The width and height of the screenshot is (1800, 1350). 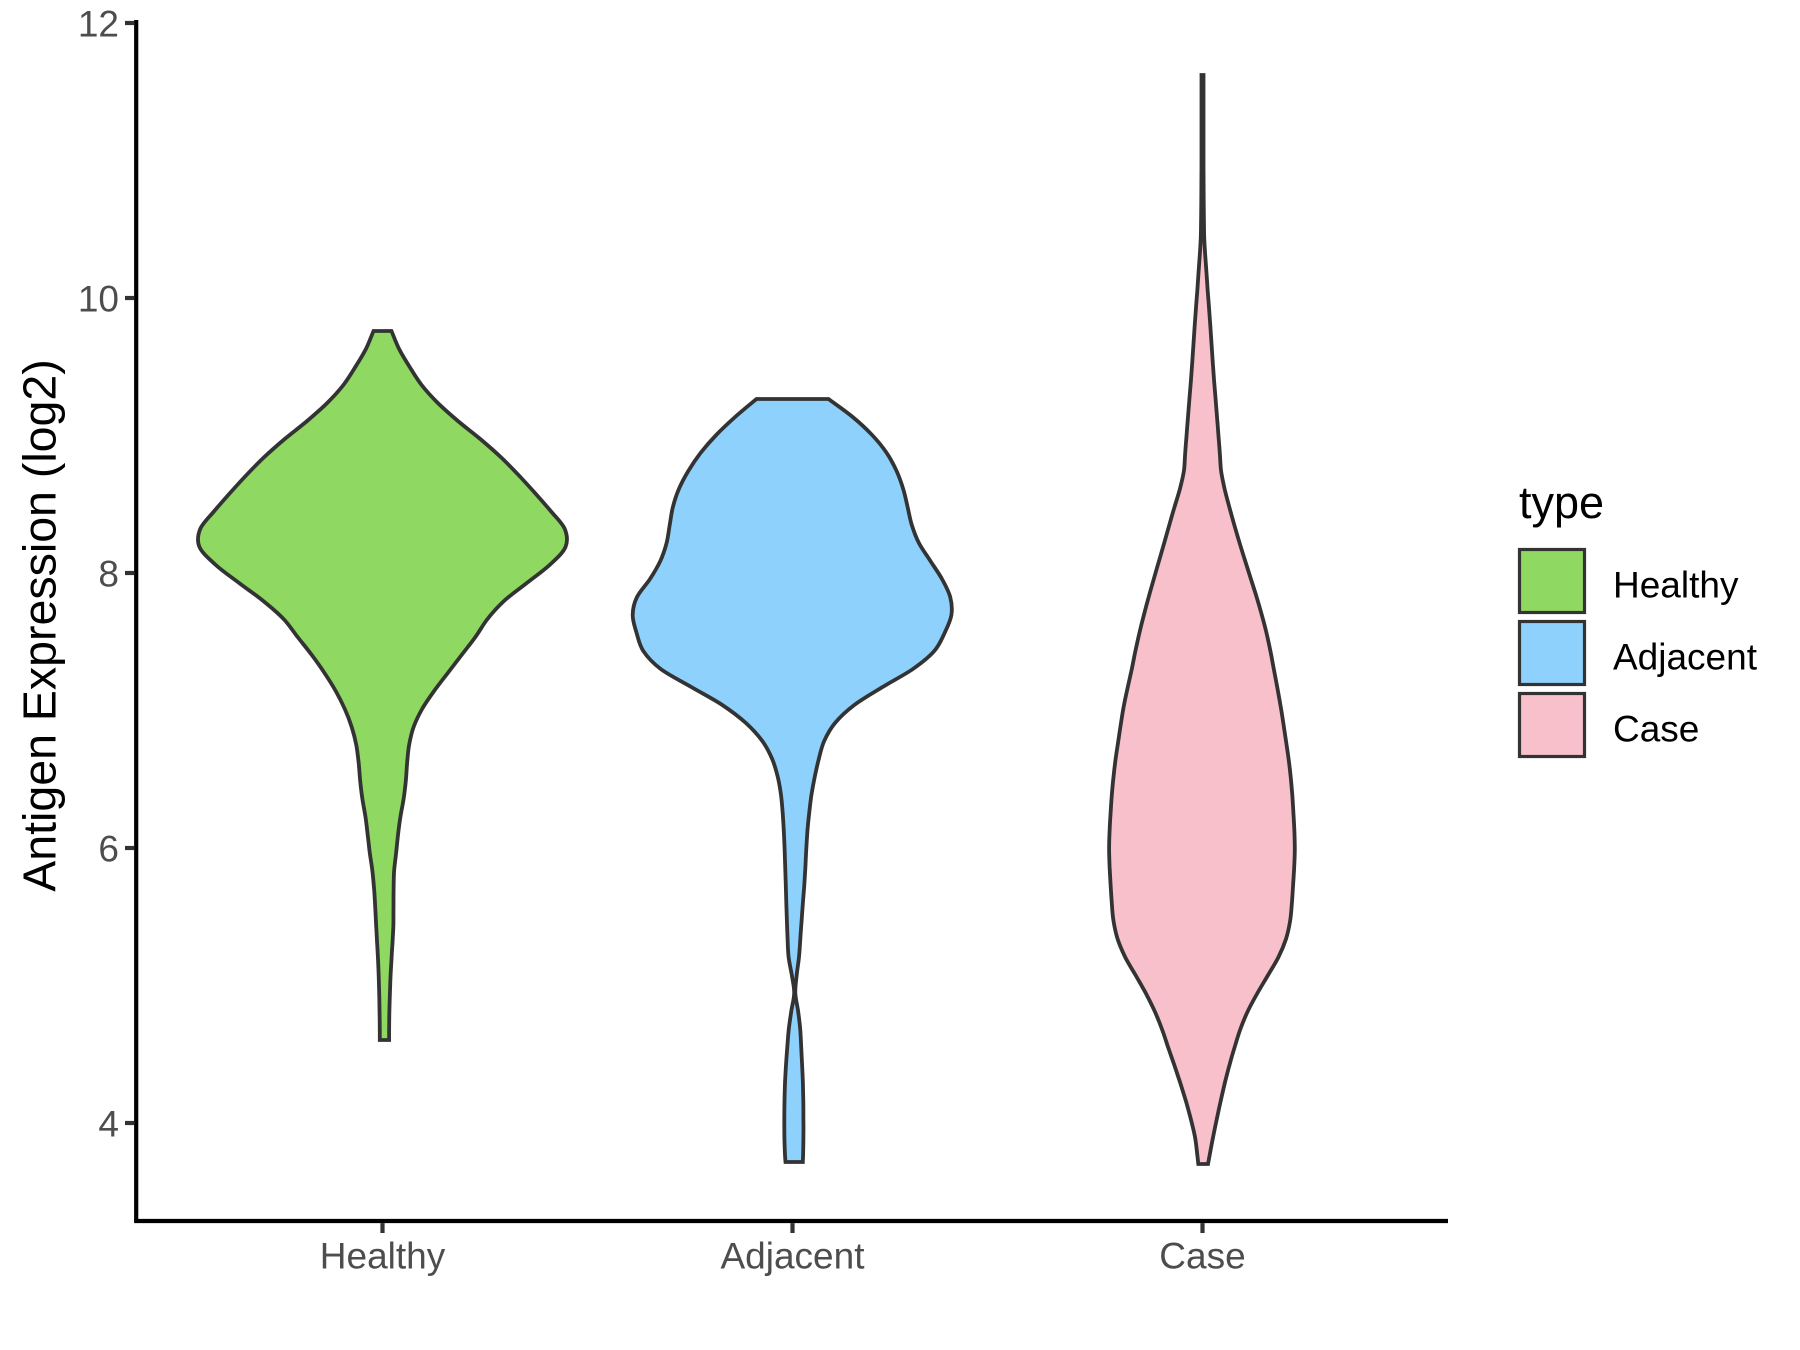 What do you see at coordinates (40, 625) in the screenshot?
I see `svg-text: Antigen Expression (log2)` at bounding box center [40, 625].